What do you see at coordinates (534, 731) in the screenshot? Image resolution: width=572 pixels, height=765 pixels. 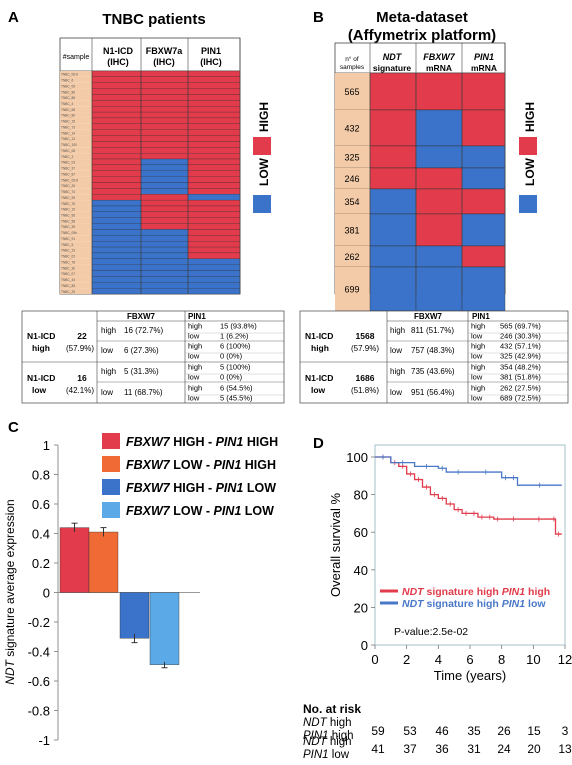 I see `risk-count: 15` at bounding box center [534, 731].